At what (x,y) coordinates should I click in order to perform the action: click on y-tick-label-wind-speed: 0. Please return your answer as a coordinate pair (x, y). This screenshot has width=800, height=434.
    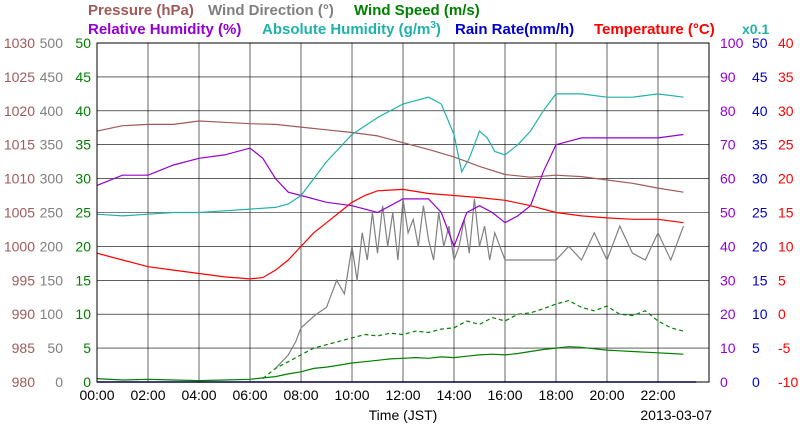
    Looking at the image, I should click on (87, 382).